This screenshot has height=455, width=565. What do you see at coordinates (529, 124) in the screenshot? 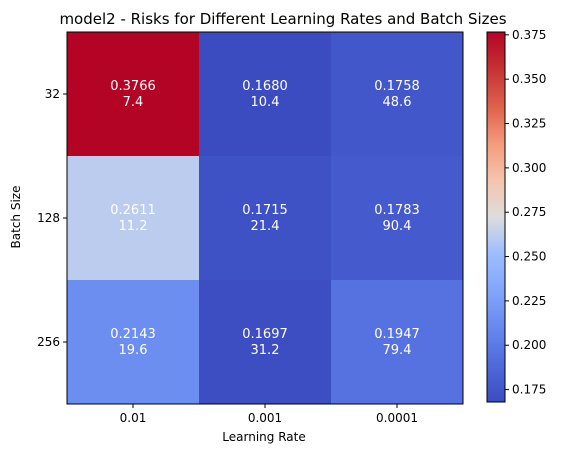
I see `colorbar-tick-label: 0.325` at bounding box center [529, 124].